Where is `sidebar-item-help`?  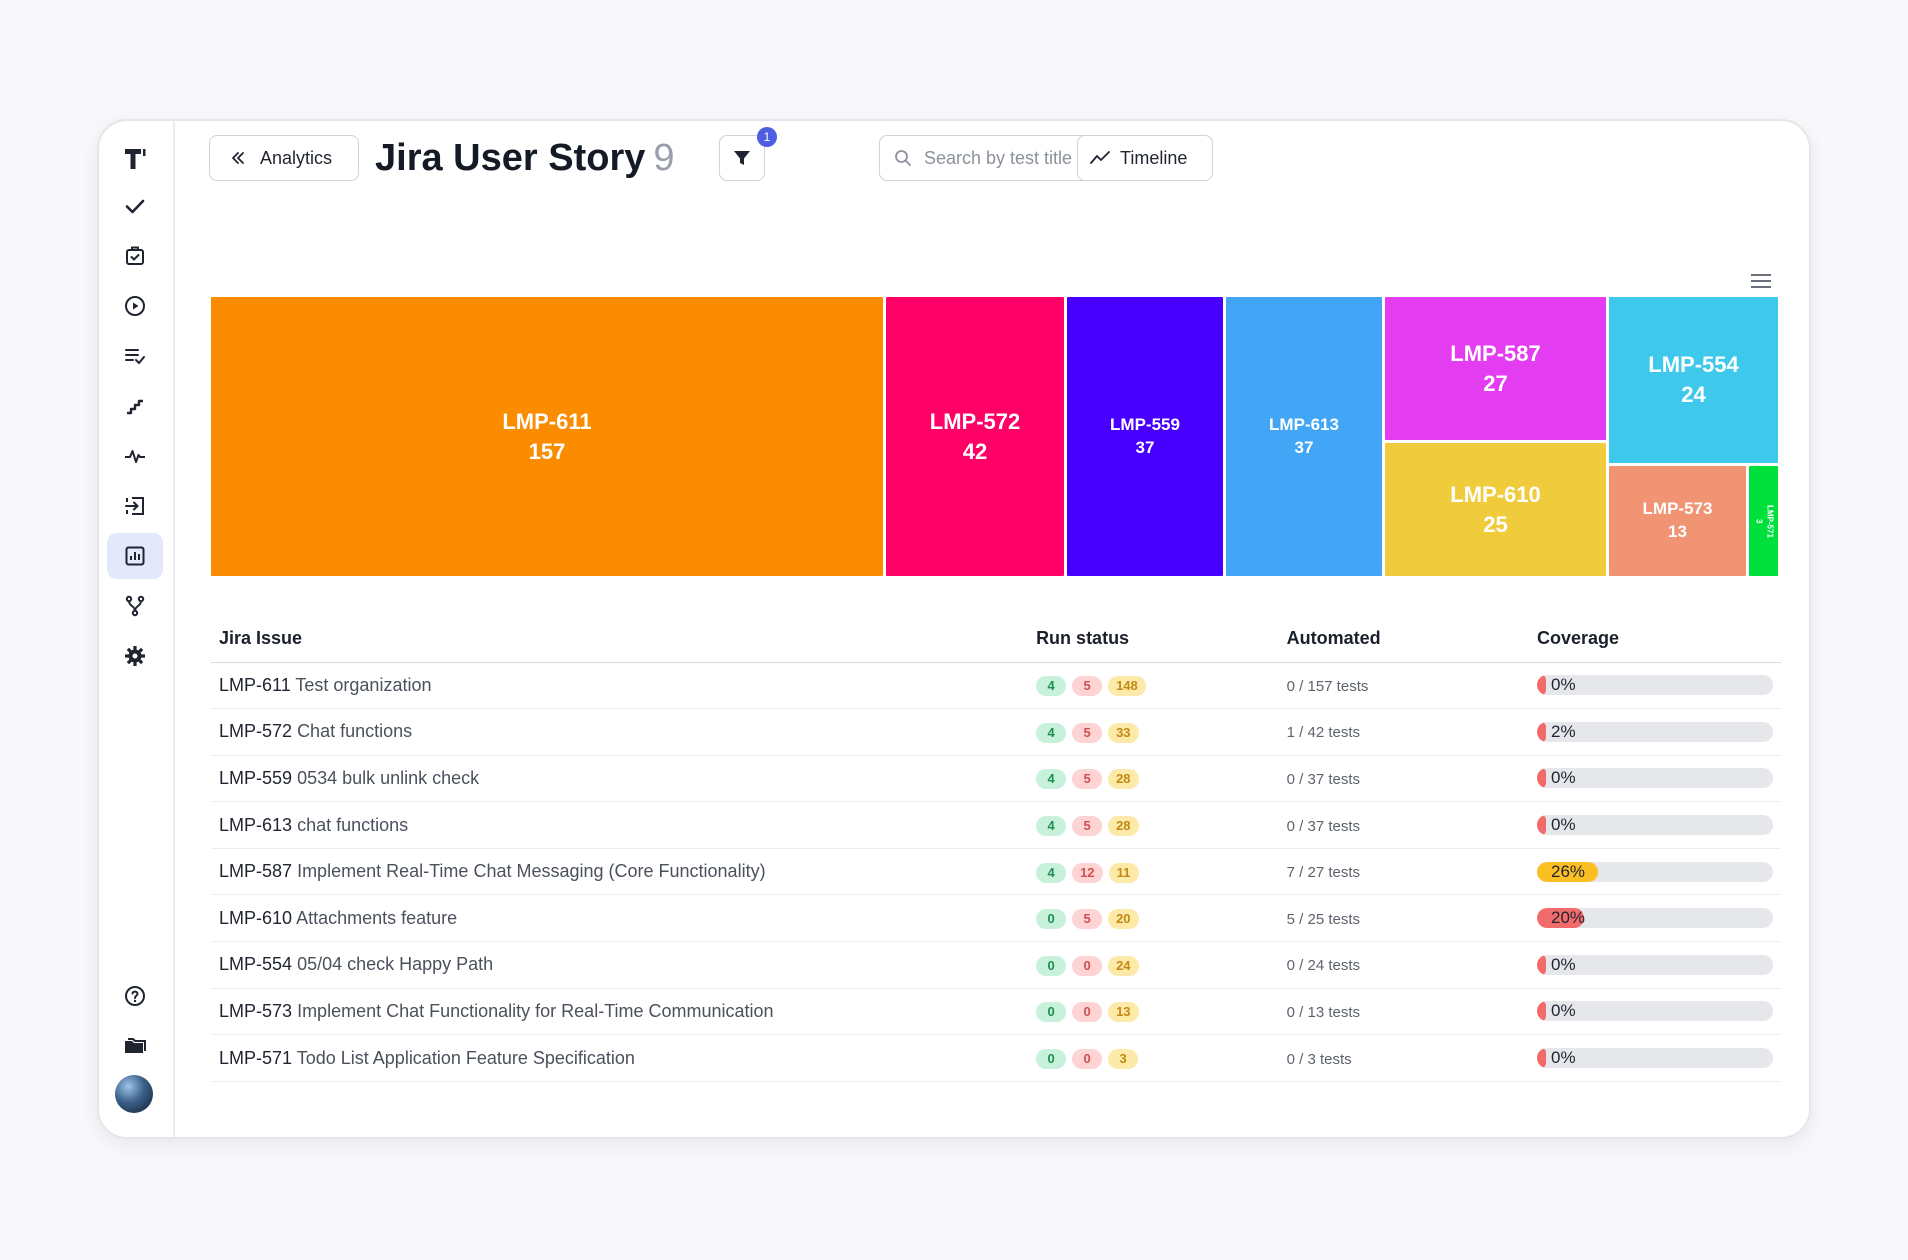
sidebar-item-help is located at coordinates (135, 996).